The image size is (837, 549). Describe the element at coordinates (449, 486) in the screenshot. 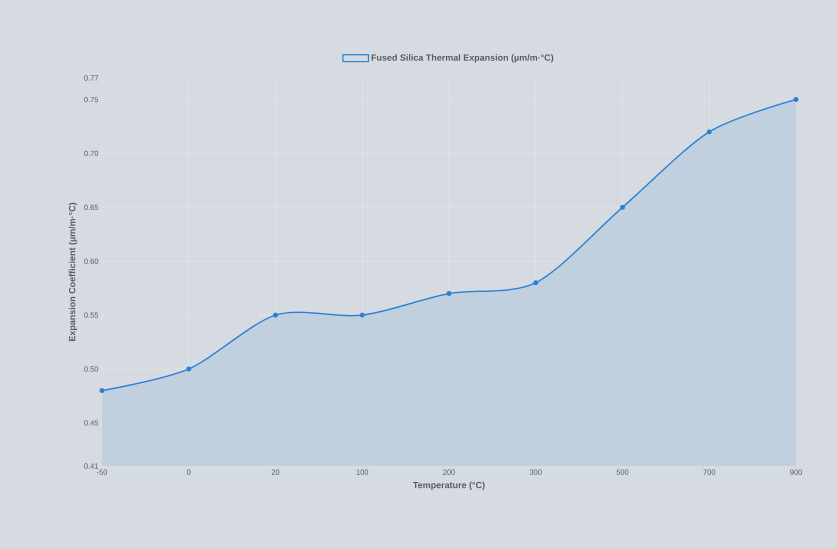

I see `x-axis-title: Temperature (°C)` at that location.